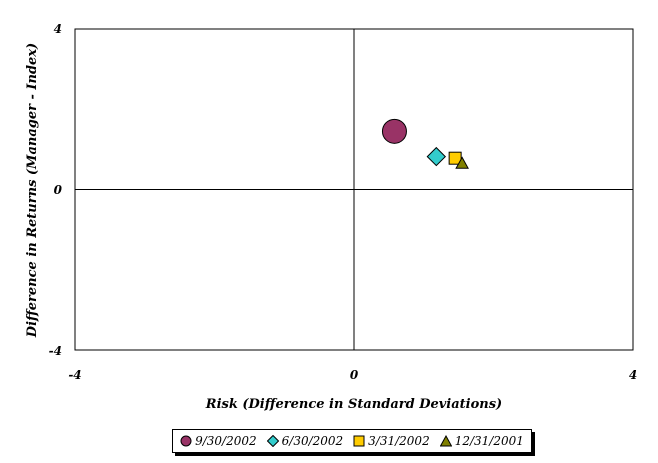  Describe the element at coordinates (354, 375) in the screenshot. I see `x-tick-label: 0` at that location.